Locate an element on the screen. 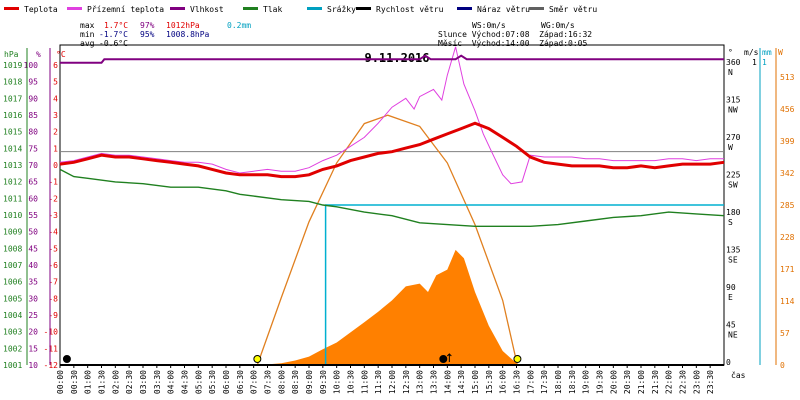  y-tick-pct: 85 is located at coordinates (33, 115).